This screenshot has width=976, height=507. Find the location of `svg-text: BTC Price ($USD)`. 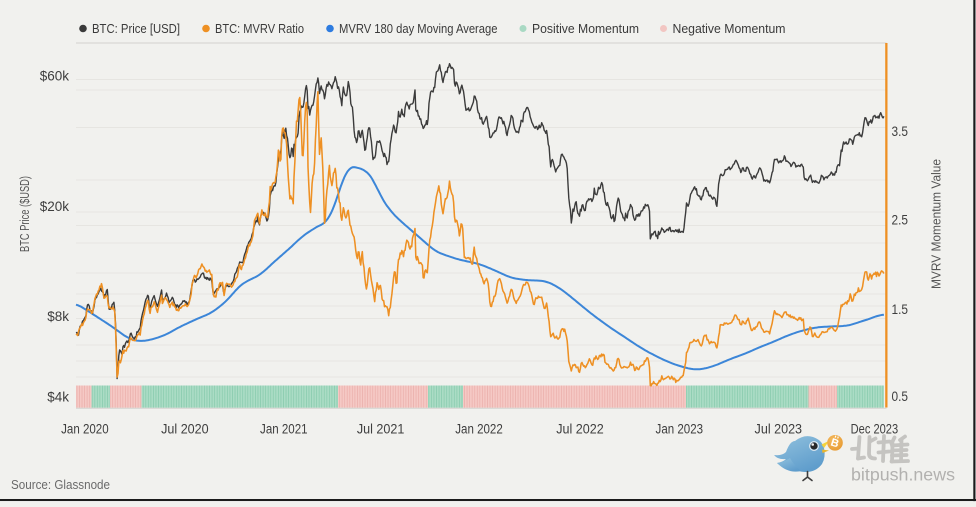

svg-text: BTC Price ($USD) is located at coordinates (25, 214).